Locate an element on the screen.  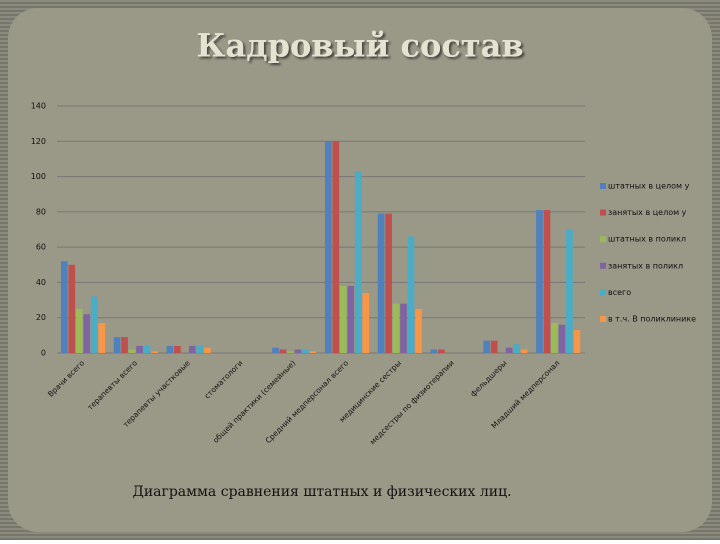
legend-label: штатных в поликл is located at coordinates (647, 239).